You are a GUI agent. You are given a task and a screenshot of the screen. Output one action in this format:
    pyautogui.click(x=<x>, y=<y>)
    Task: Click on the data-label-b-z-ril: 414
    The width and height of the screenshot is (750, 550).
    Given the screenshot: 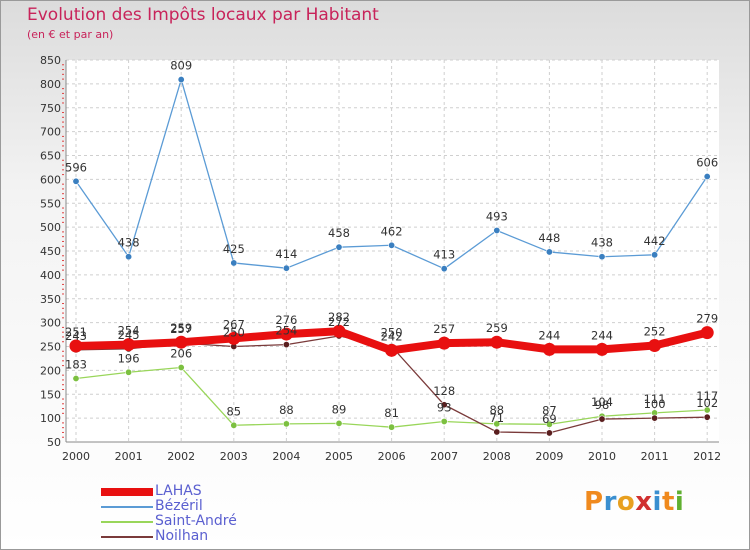 What is the action you would take?
    pyautogui.click(x=286, y=254)
    